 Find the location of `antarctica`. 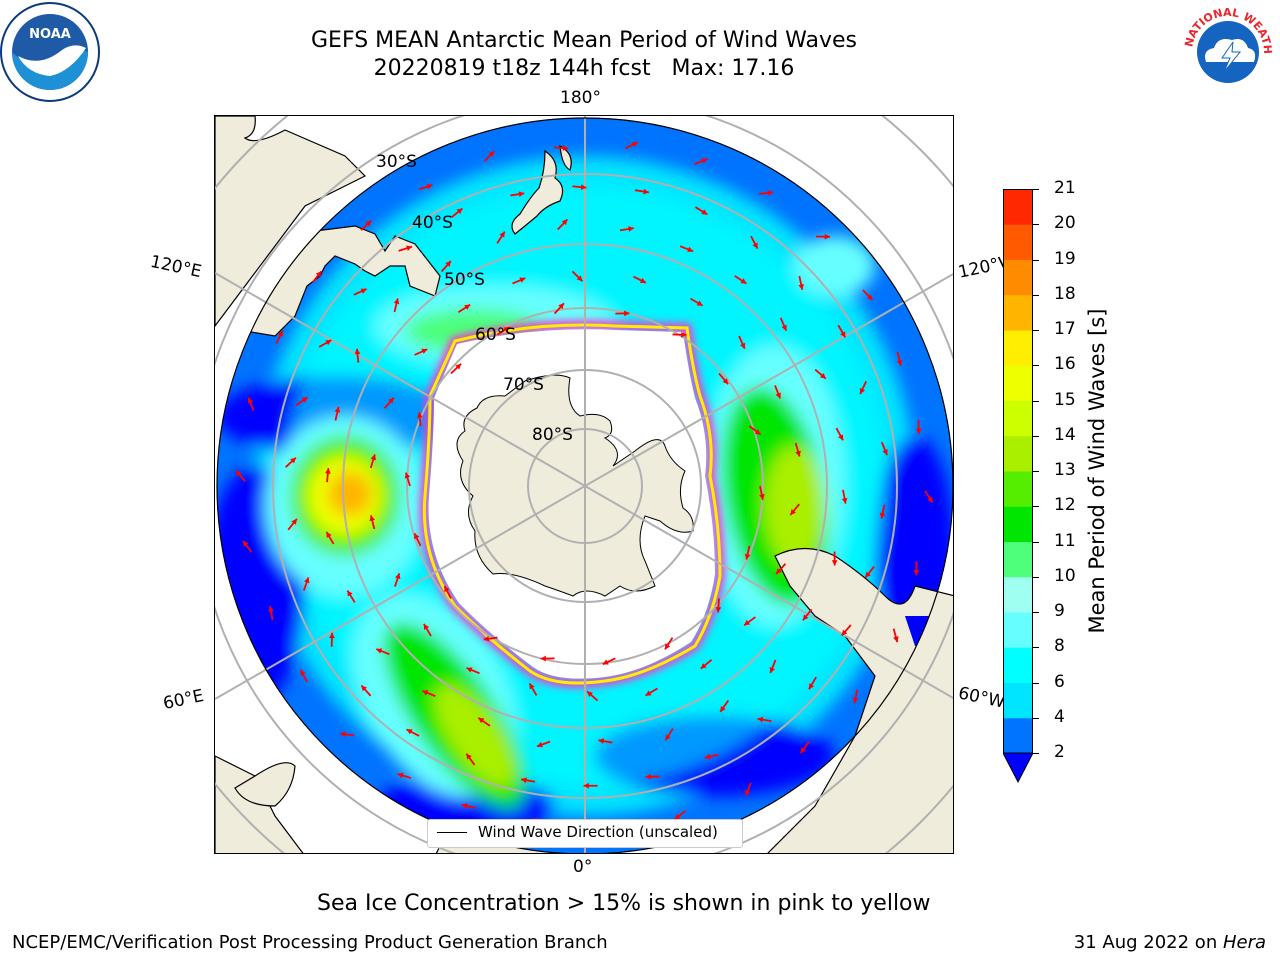

antarctica is located at coordinates (575, 485).